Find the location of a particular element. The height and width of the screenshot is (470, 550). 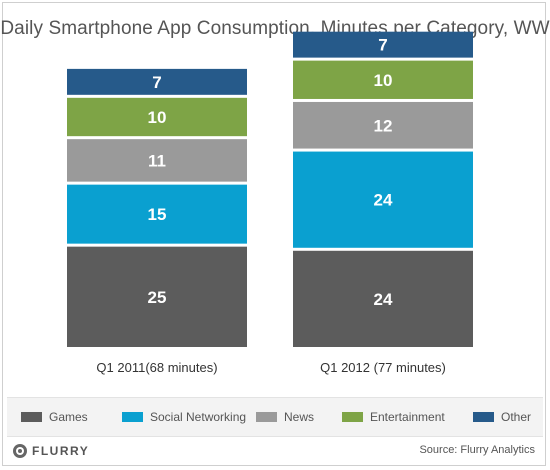

data-label-news-1: 11 is located at coordinates (157, 160).